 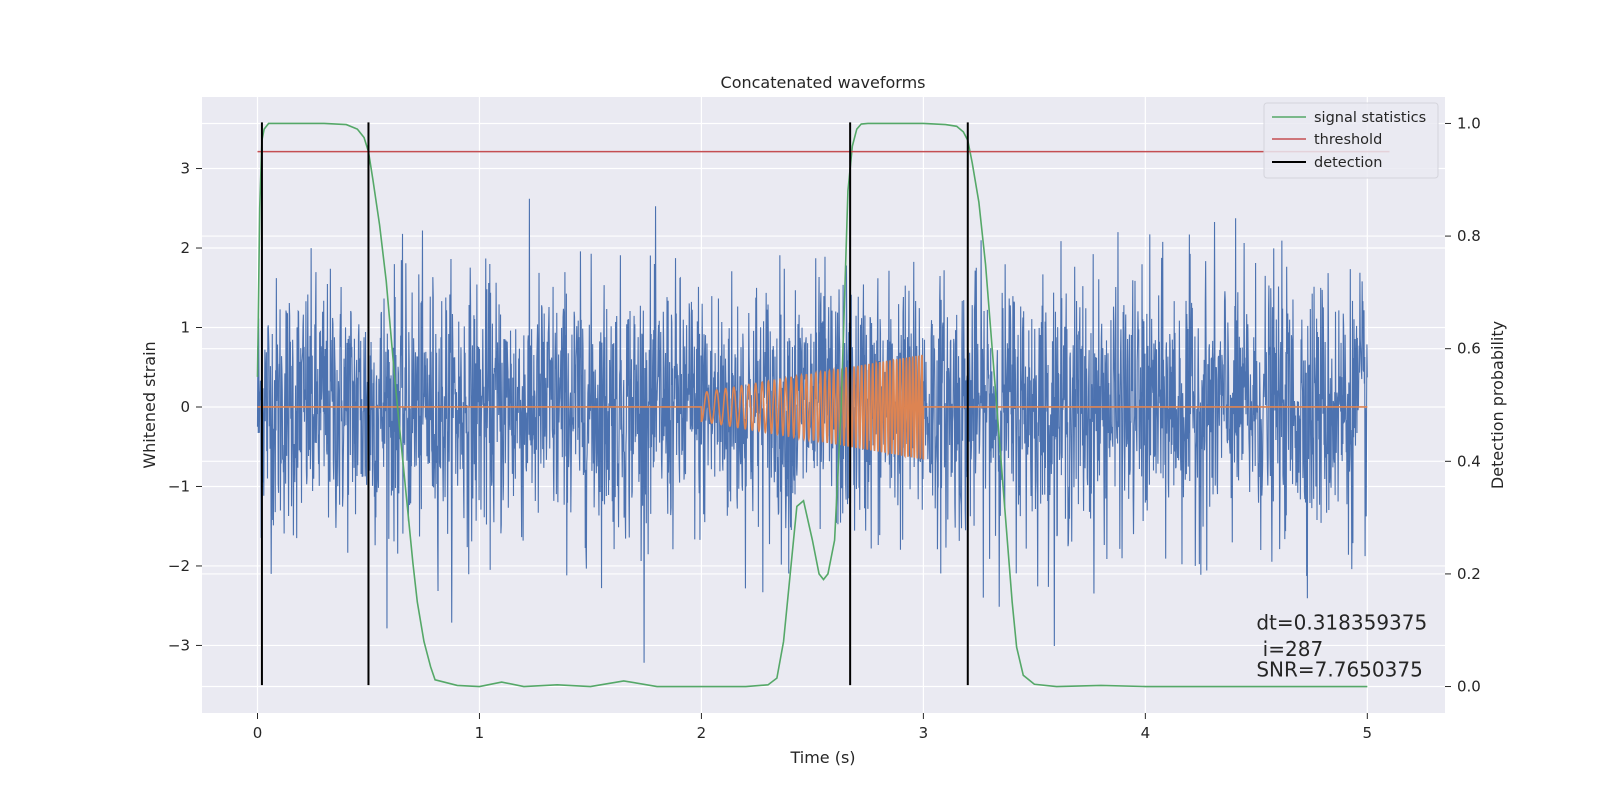 What do you see at coordinates (1469, 687) in the screenshot?
I see `y2-tick-label-0: 0.0` at bounding box center [1469, 687].